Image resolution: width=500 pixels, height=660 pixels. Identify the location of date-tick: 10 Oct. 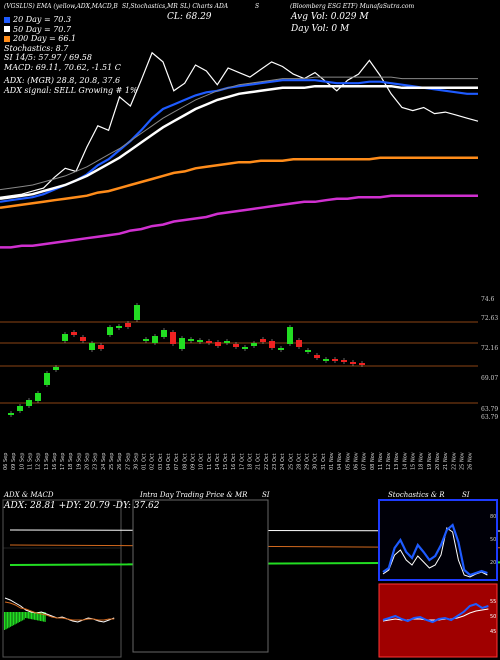
(202, 461).